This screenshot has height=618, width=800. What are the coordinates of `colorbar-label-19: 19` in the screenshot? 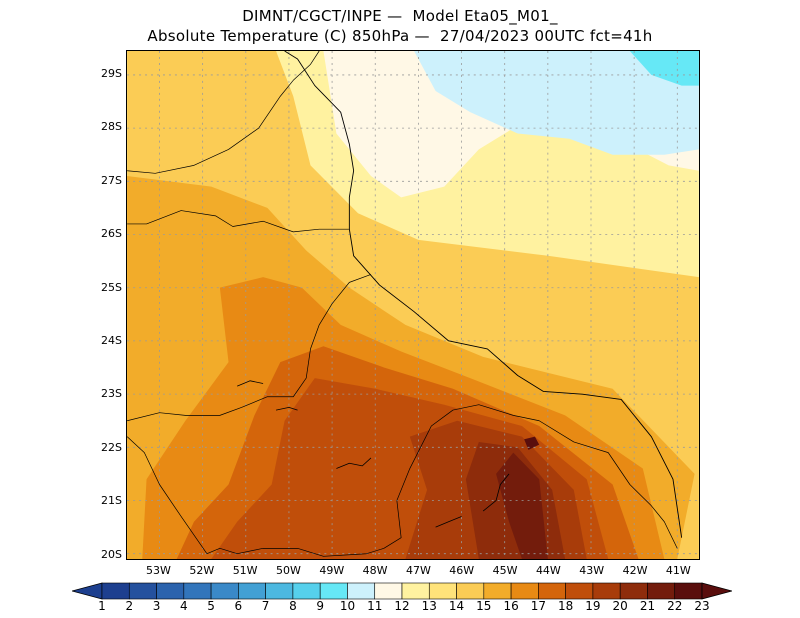 It's located at (593, 606).